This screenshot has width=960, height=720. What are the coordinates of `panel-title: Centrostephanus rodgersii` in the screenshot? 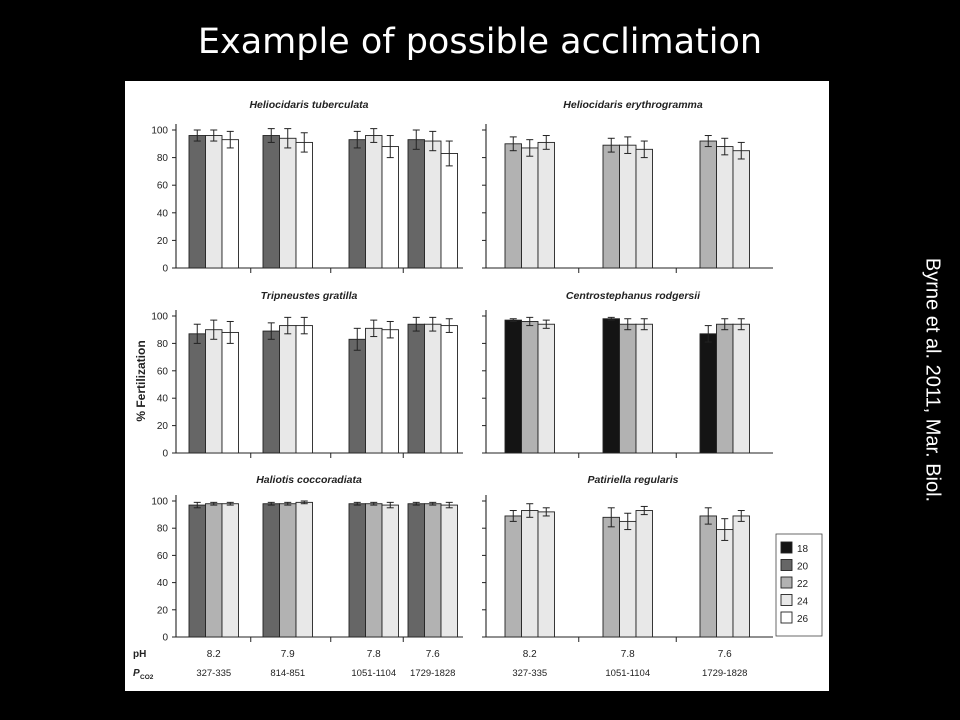 It's located at (633, 296).